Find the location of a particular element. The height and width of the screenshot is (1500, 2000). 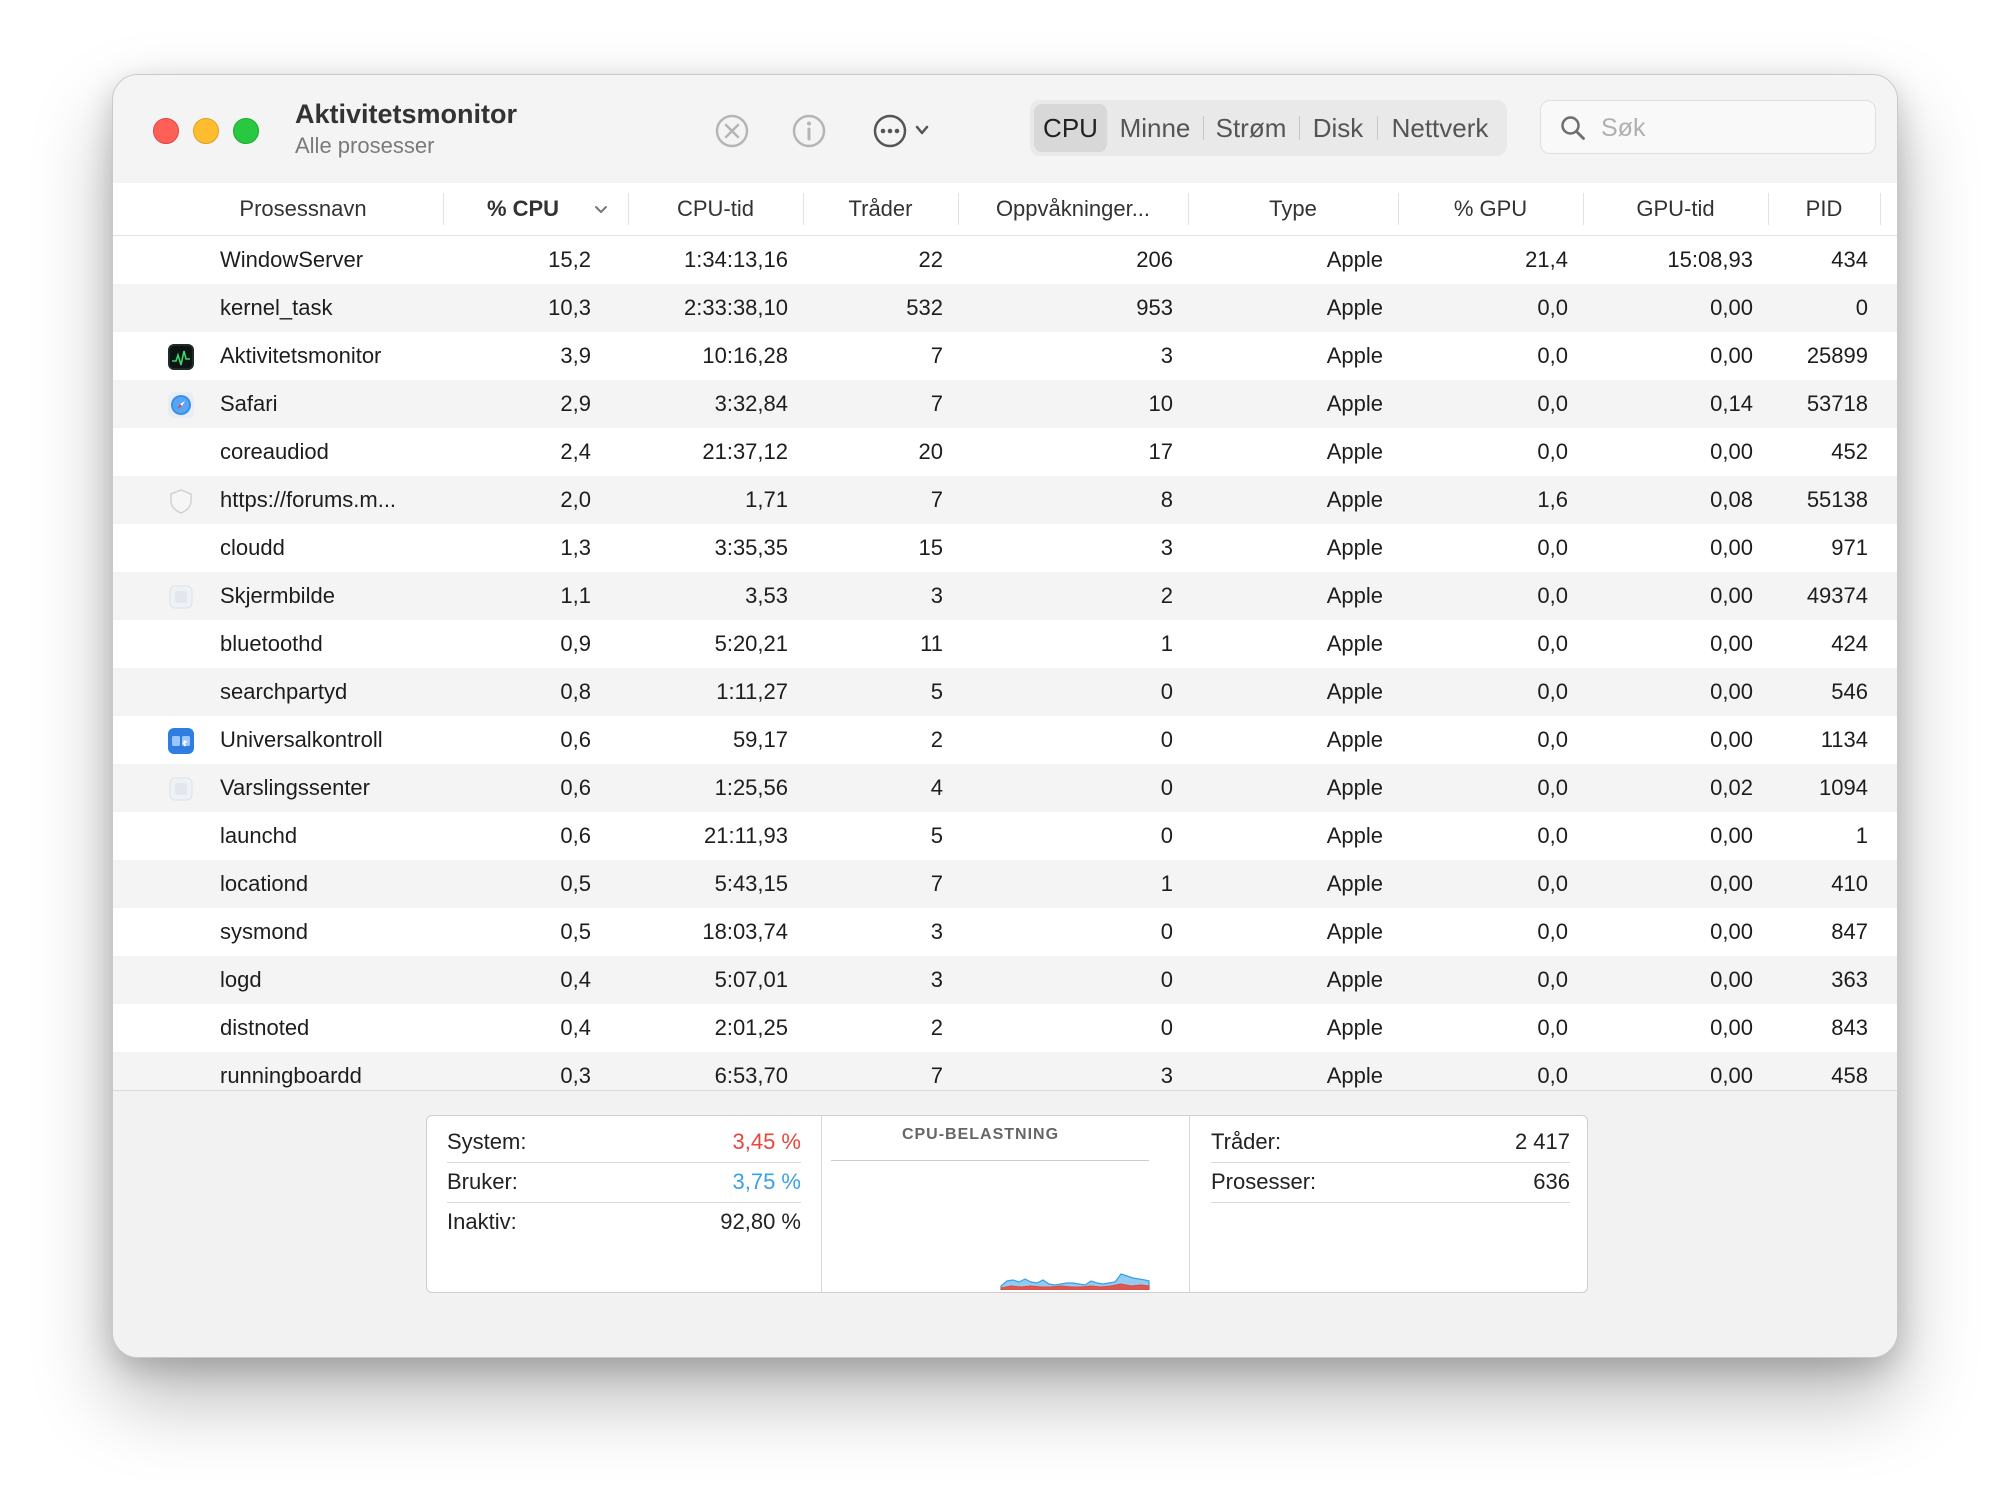

table-row: bluetoothd 0,9 5:20,21 11 1 Apple 0,0 0,00 424 is located at coordinates (1005, 644).